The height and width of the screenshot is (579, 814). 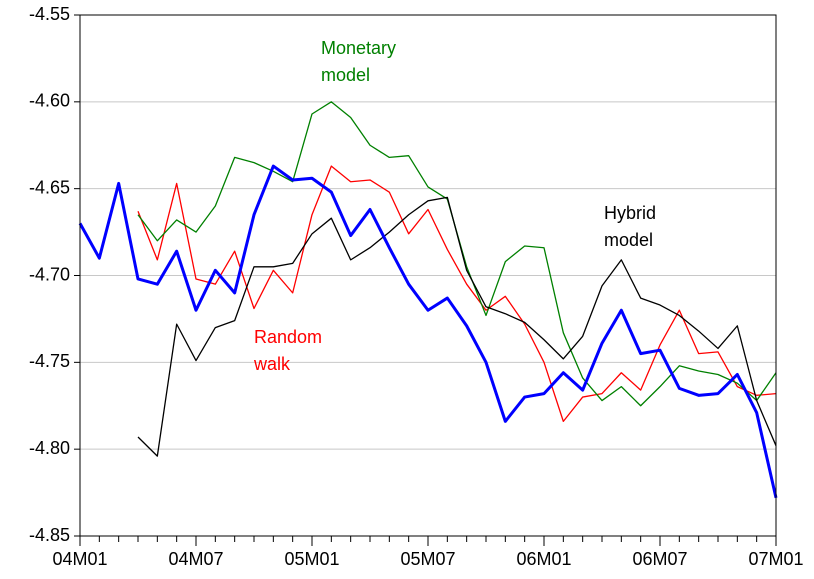 I want to click on x-tick-label: 07M01, so click(x=775, y=559).